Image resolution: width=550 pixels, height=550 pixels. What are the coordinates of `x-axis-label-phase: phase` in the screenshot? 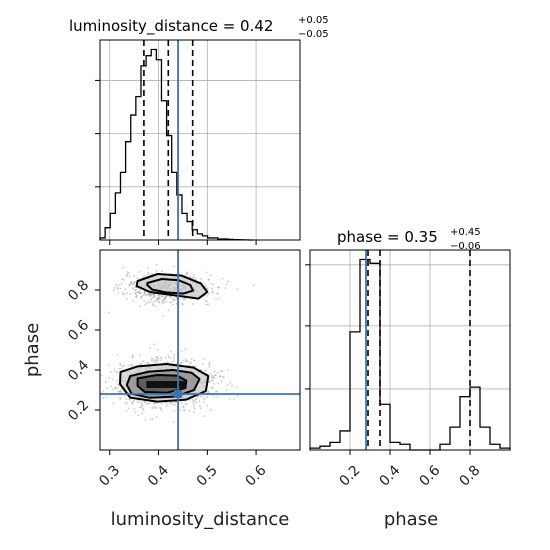 It's located at (411, 519).